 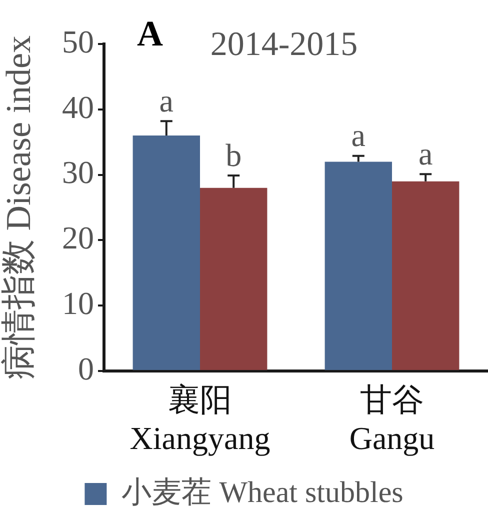 What do you see at coordinates (263, 492) in the screenshot?
I see `legend-label: 小麦茬 Wheat stubbles` at bounding box center [263, 492].